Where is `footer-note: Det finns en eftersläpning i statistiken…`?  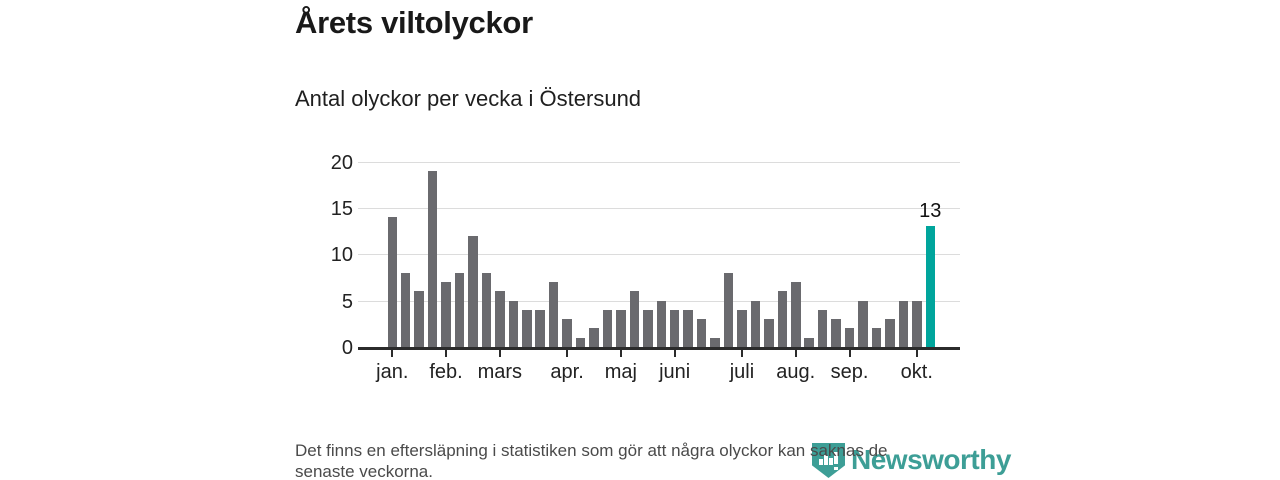
footer-note: Det finns en eftersläpning i statistiken… is located at coordinates (591, 460).